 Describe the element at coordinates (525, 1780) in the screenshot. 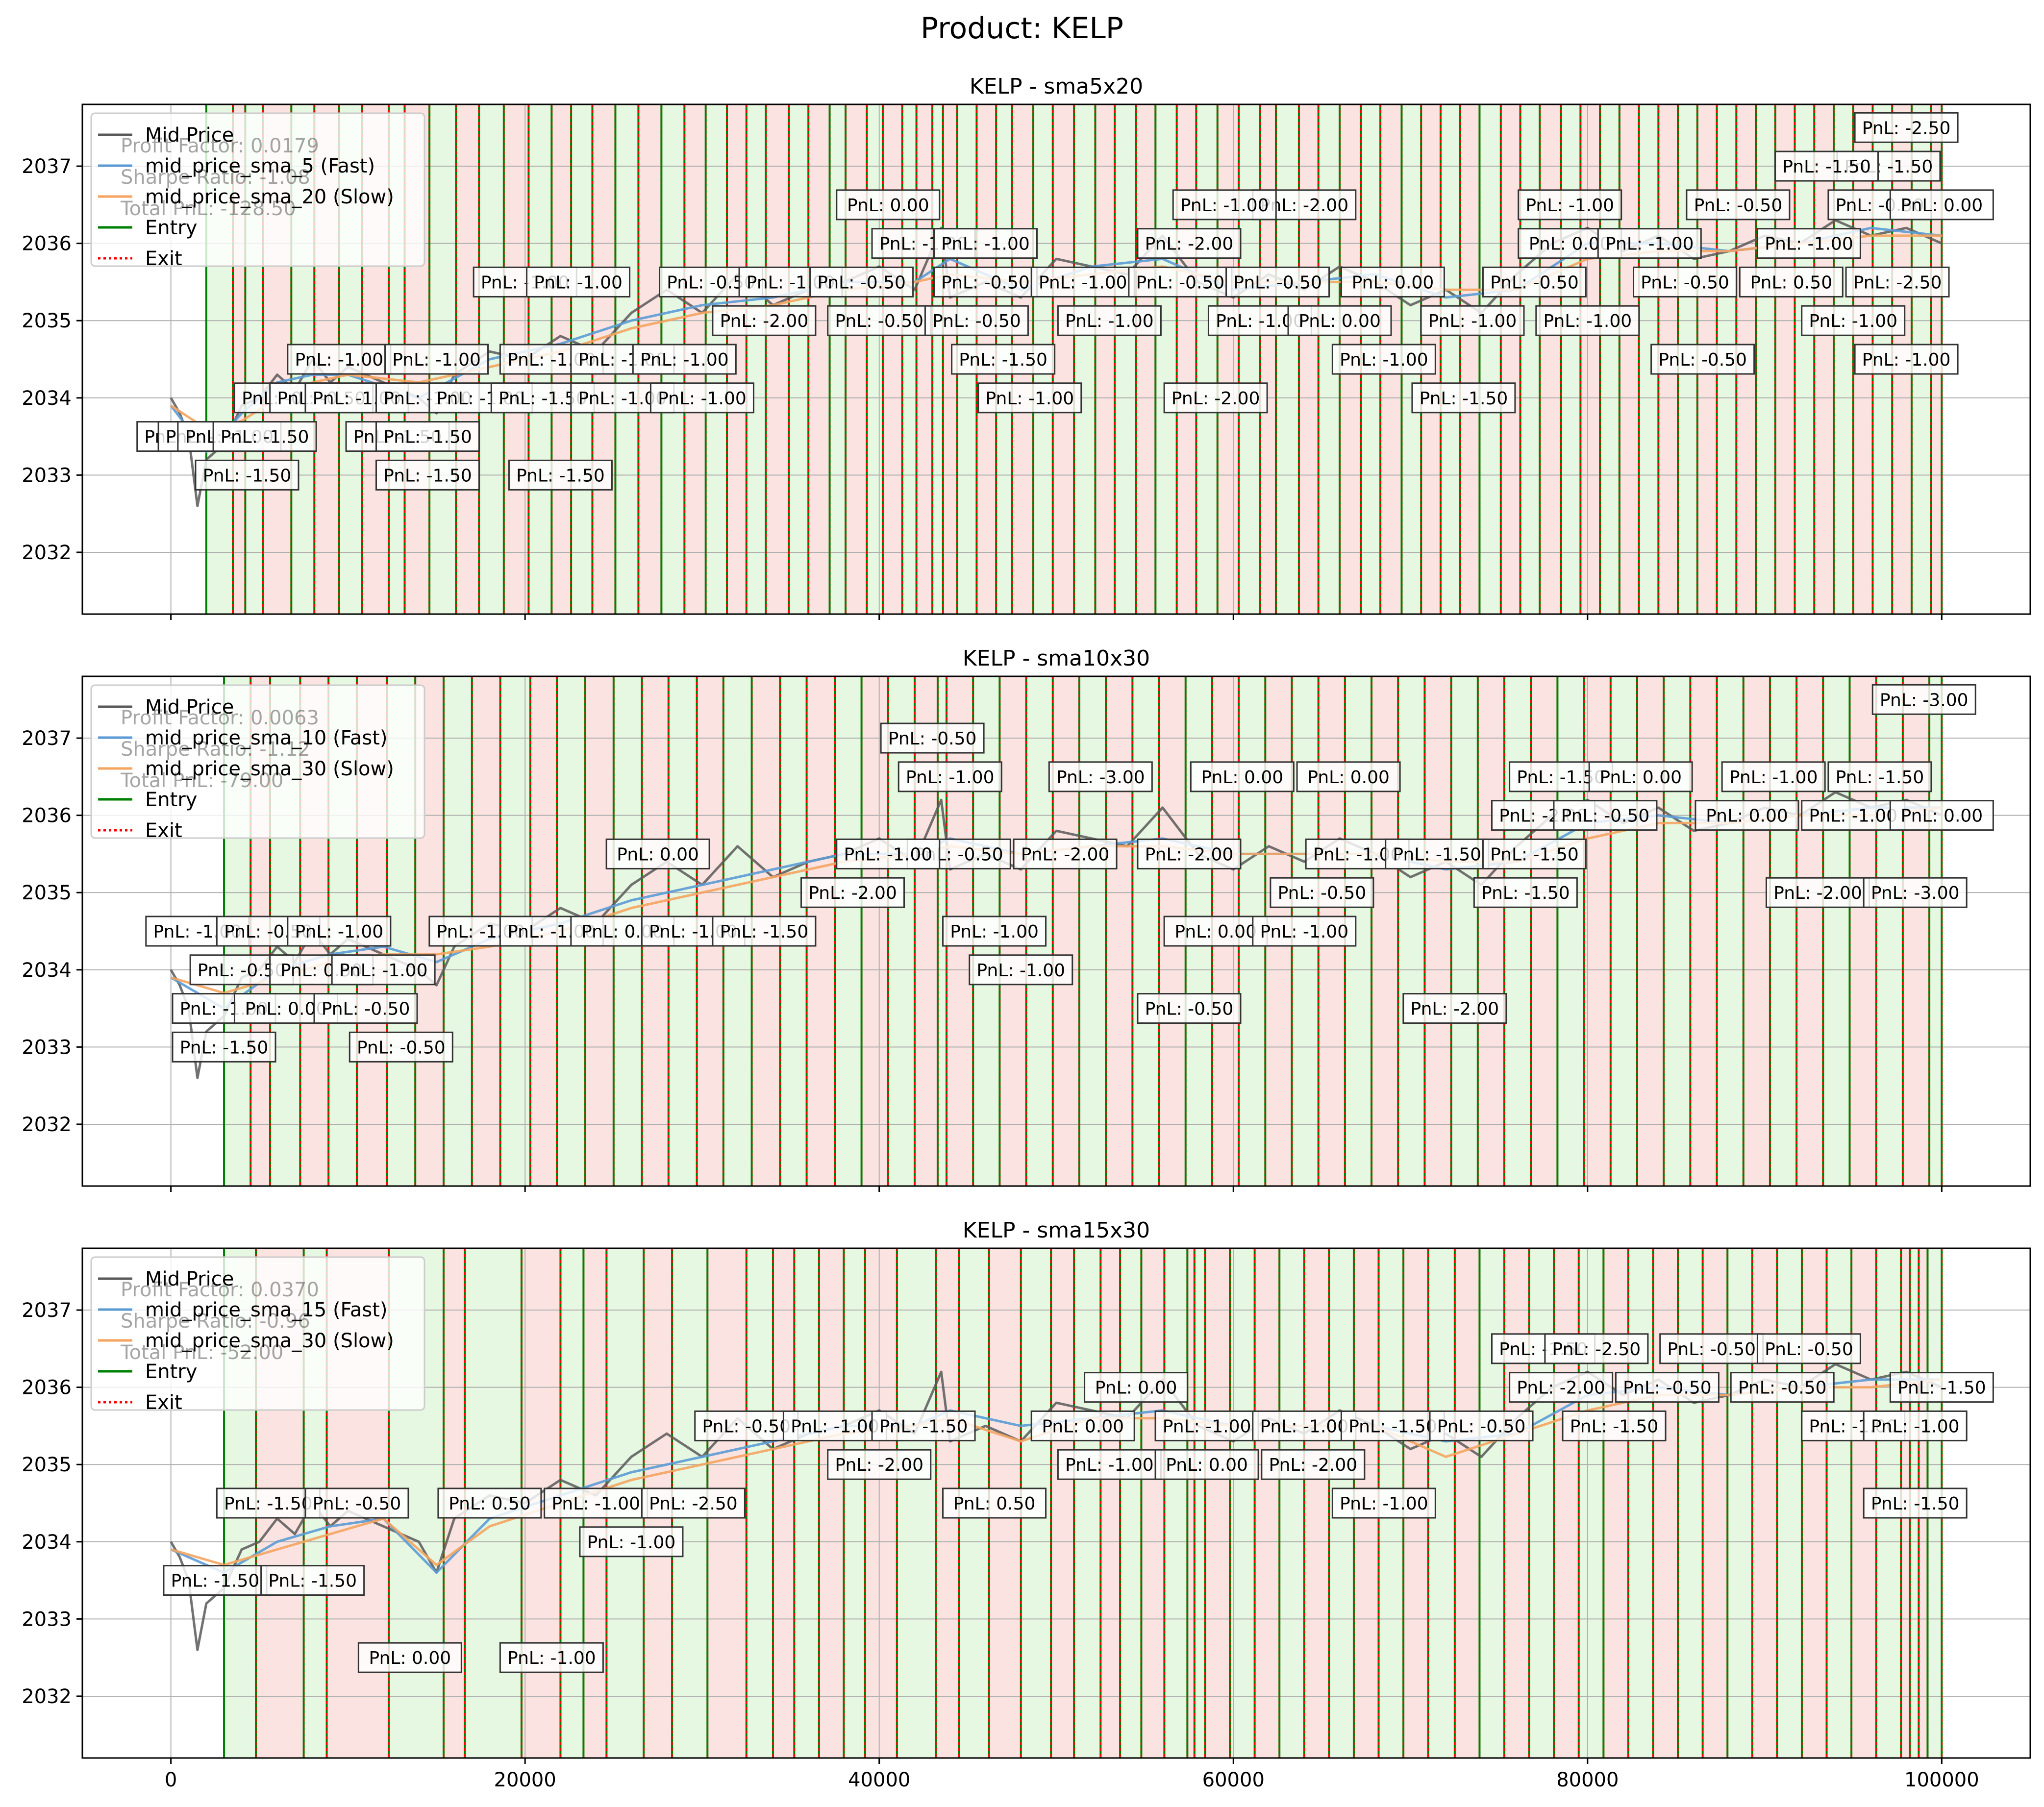

I see `x-tick-label: 20000` at that location.